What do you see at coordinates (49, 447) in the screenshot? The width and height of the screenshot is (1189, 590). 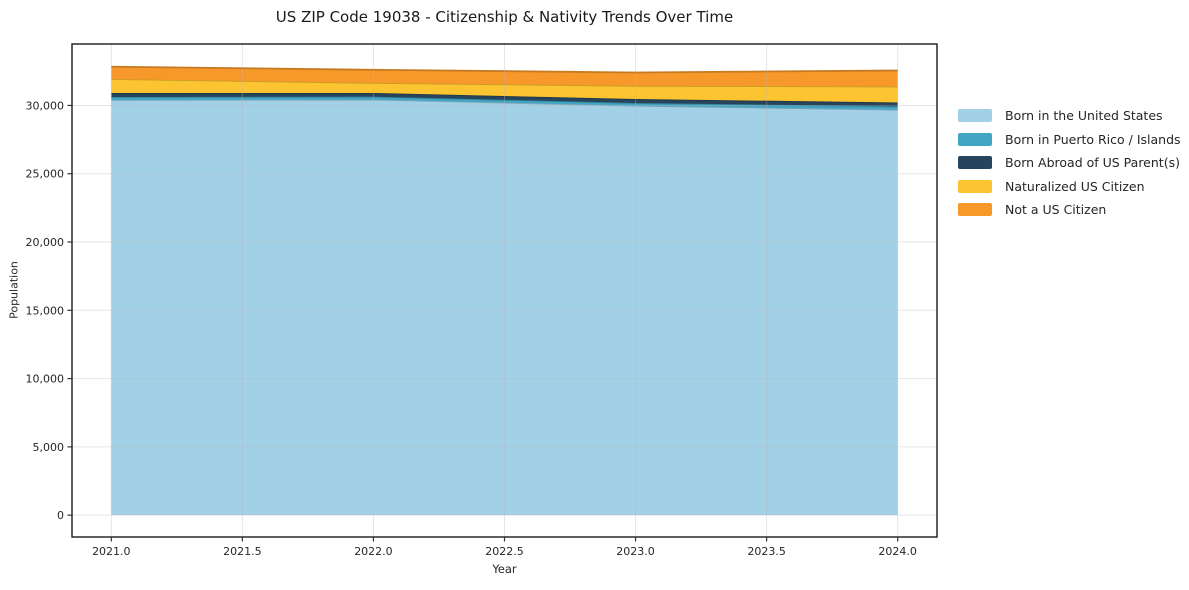 I see `y-tick-label: 5,000` at bounding box center [49, 447].